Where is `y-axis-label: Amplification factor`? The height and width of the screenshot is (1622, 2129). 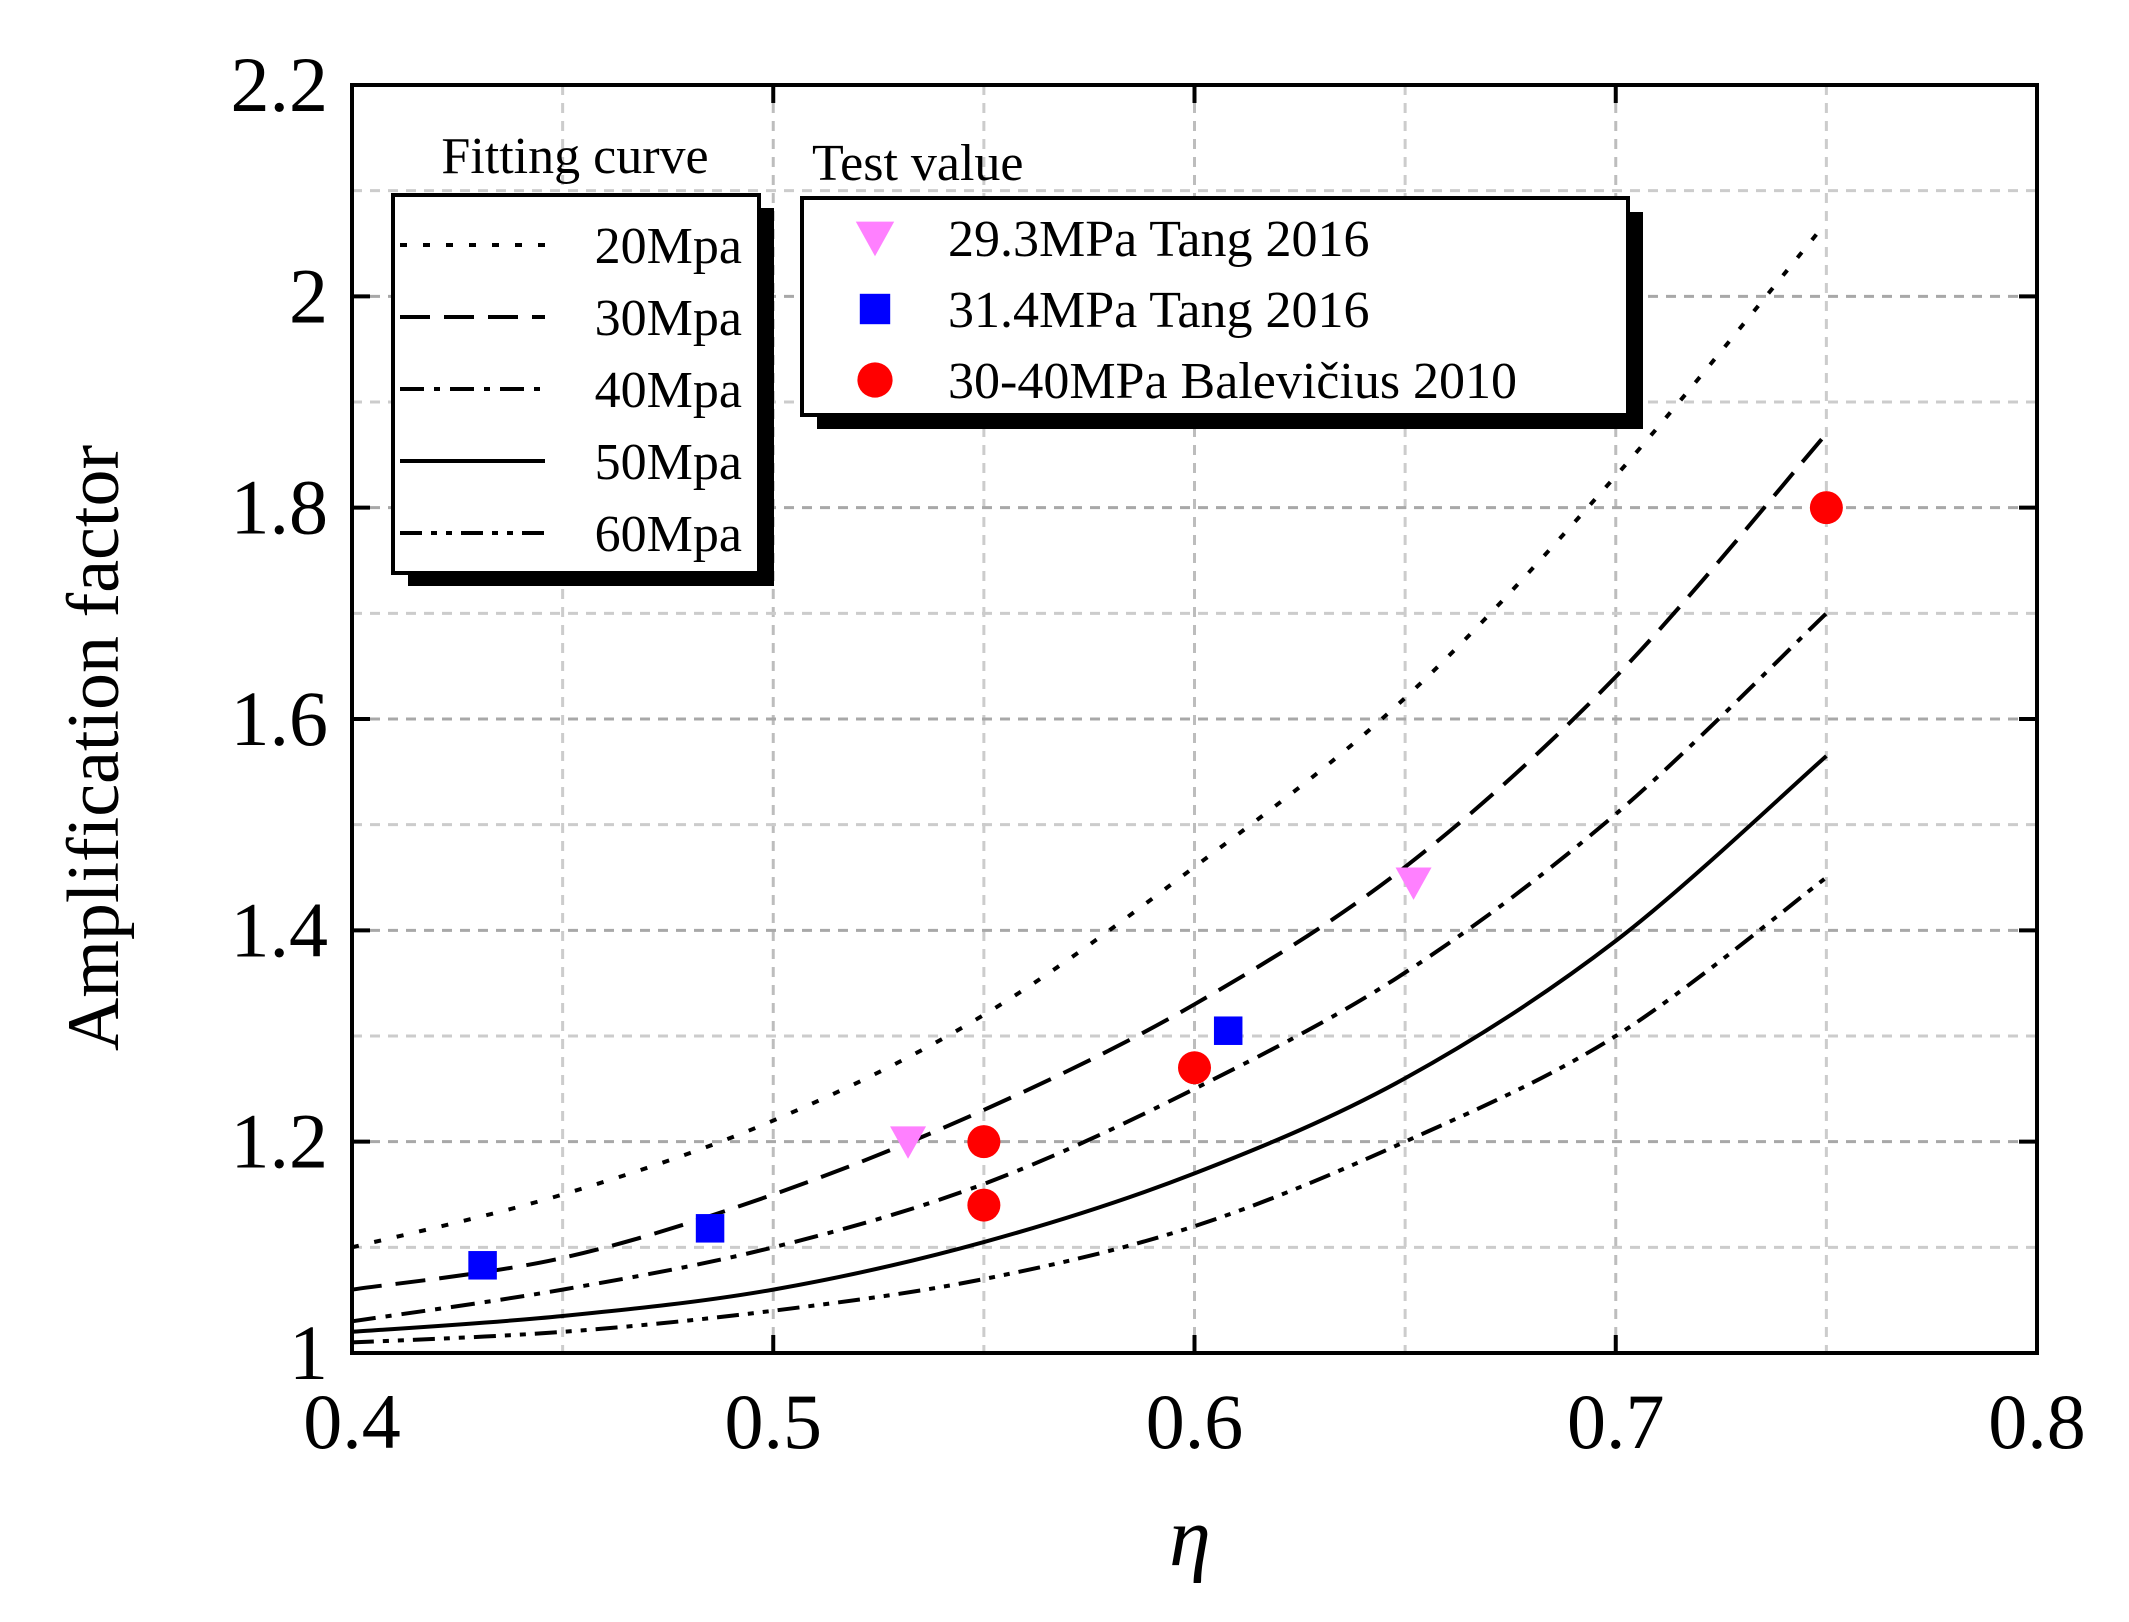
y-axis-label: Amplification factor is located at coordinates (94, 748).